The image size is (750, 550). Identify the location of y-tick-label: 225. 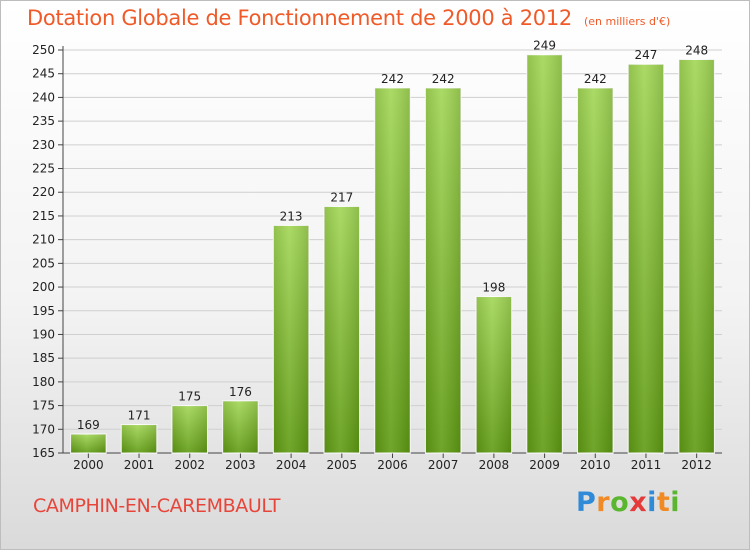
(43, 169).